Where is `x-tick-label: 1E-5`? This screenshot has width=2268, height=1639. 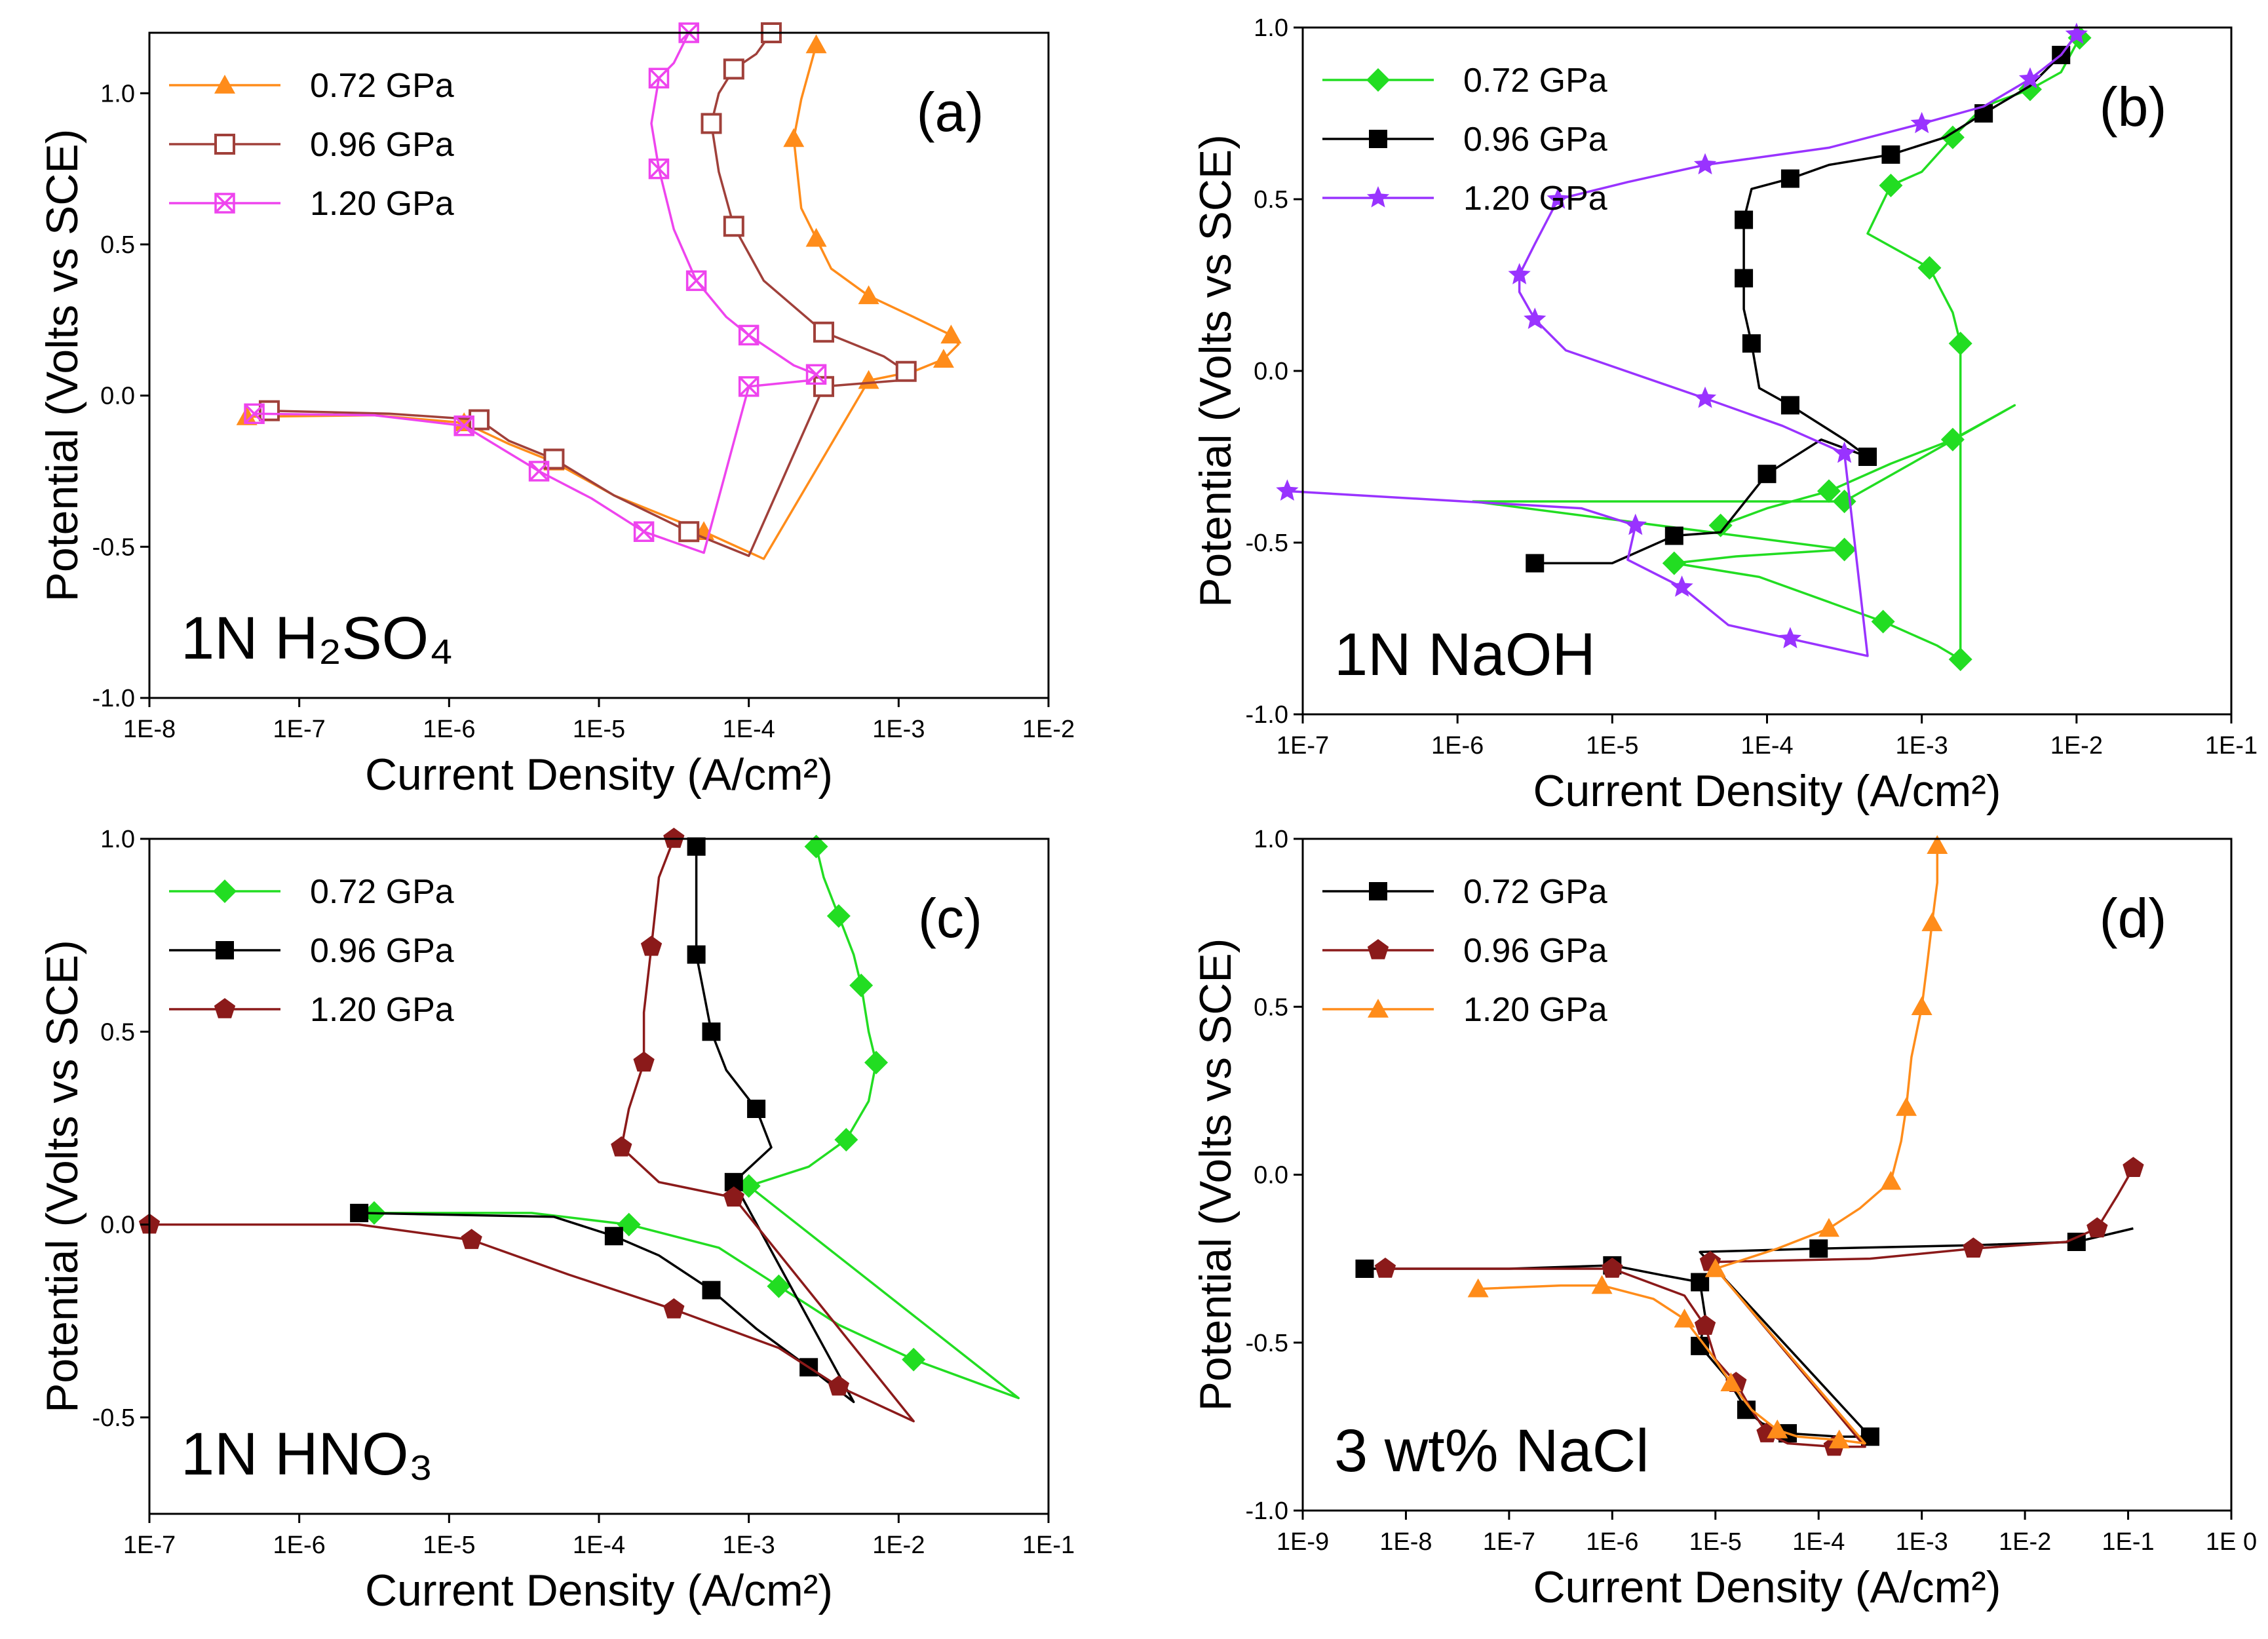 x-tick-label: 1E-5 is located at coordinates (449, 1546).